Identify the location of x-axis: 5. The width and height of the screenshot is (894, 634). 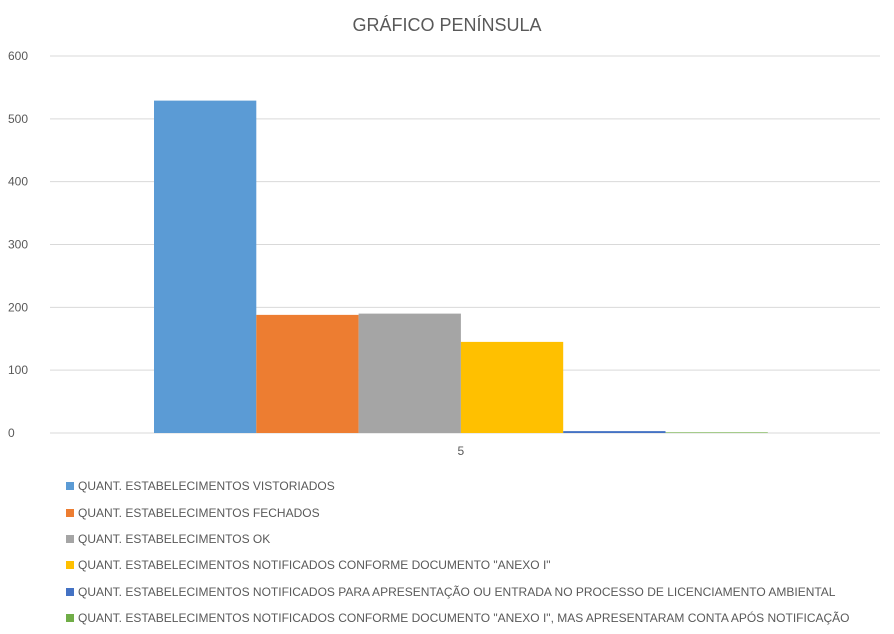
(461, 451).